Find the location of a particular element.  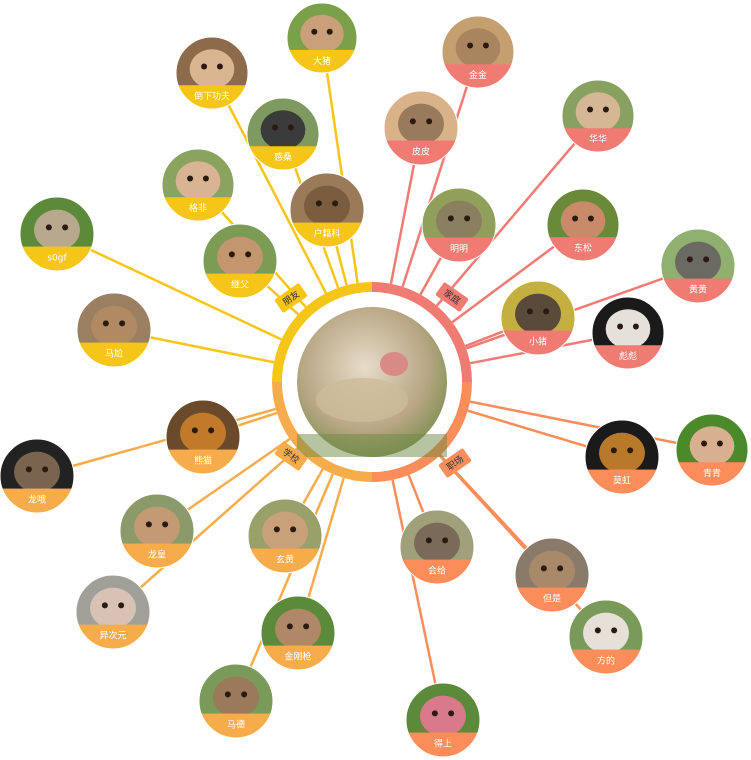

person-name: 方的 is located at coordinates (606, 661).